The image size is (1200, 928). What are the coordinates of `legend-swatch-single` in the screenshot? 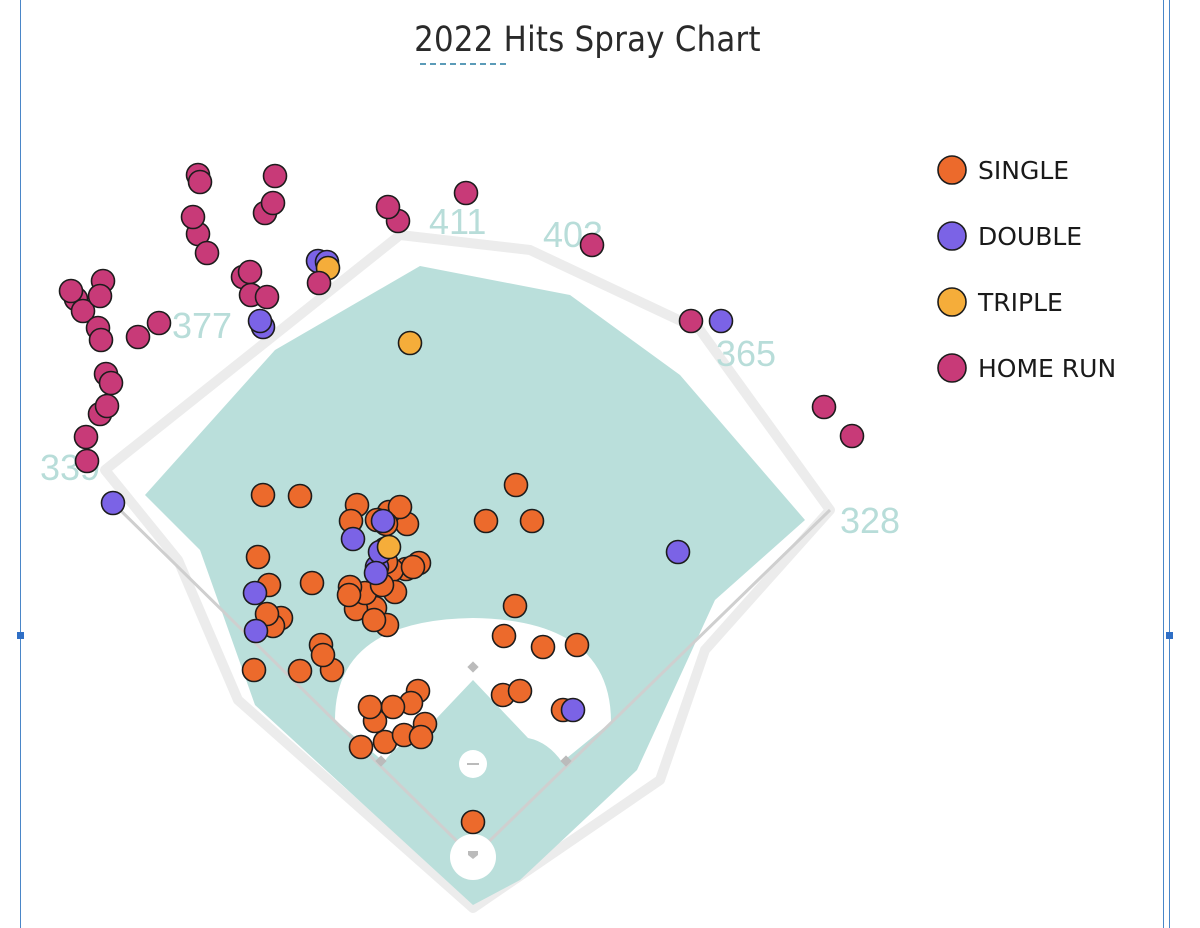 It's located at (952, 170).